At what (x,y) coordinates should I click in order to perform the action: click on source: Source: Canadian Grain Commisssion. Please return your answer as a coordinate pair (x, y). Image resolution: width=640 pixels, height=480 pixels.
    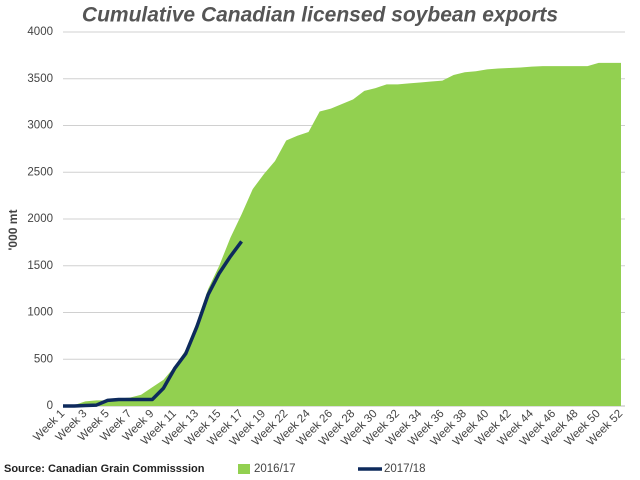
    Looking at the image, I should click on (104, 469).